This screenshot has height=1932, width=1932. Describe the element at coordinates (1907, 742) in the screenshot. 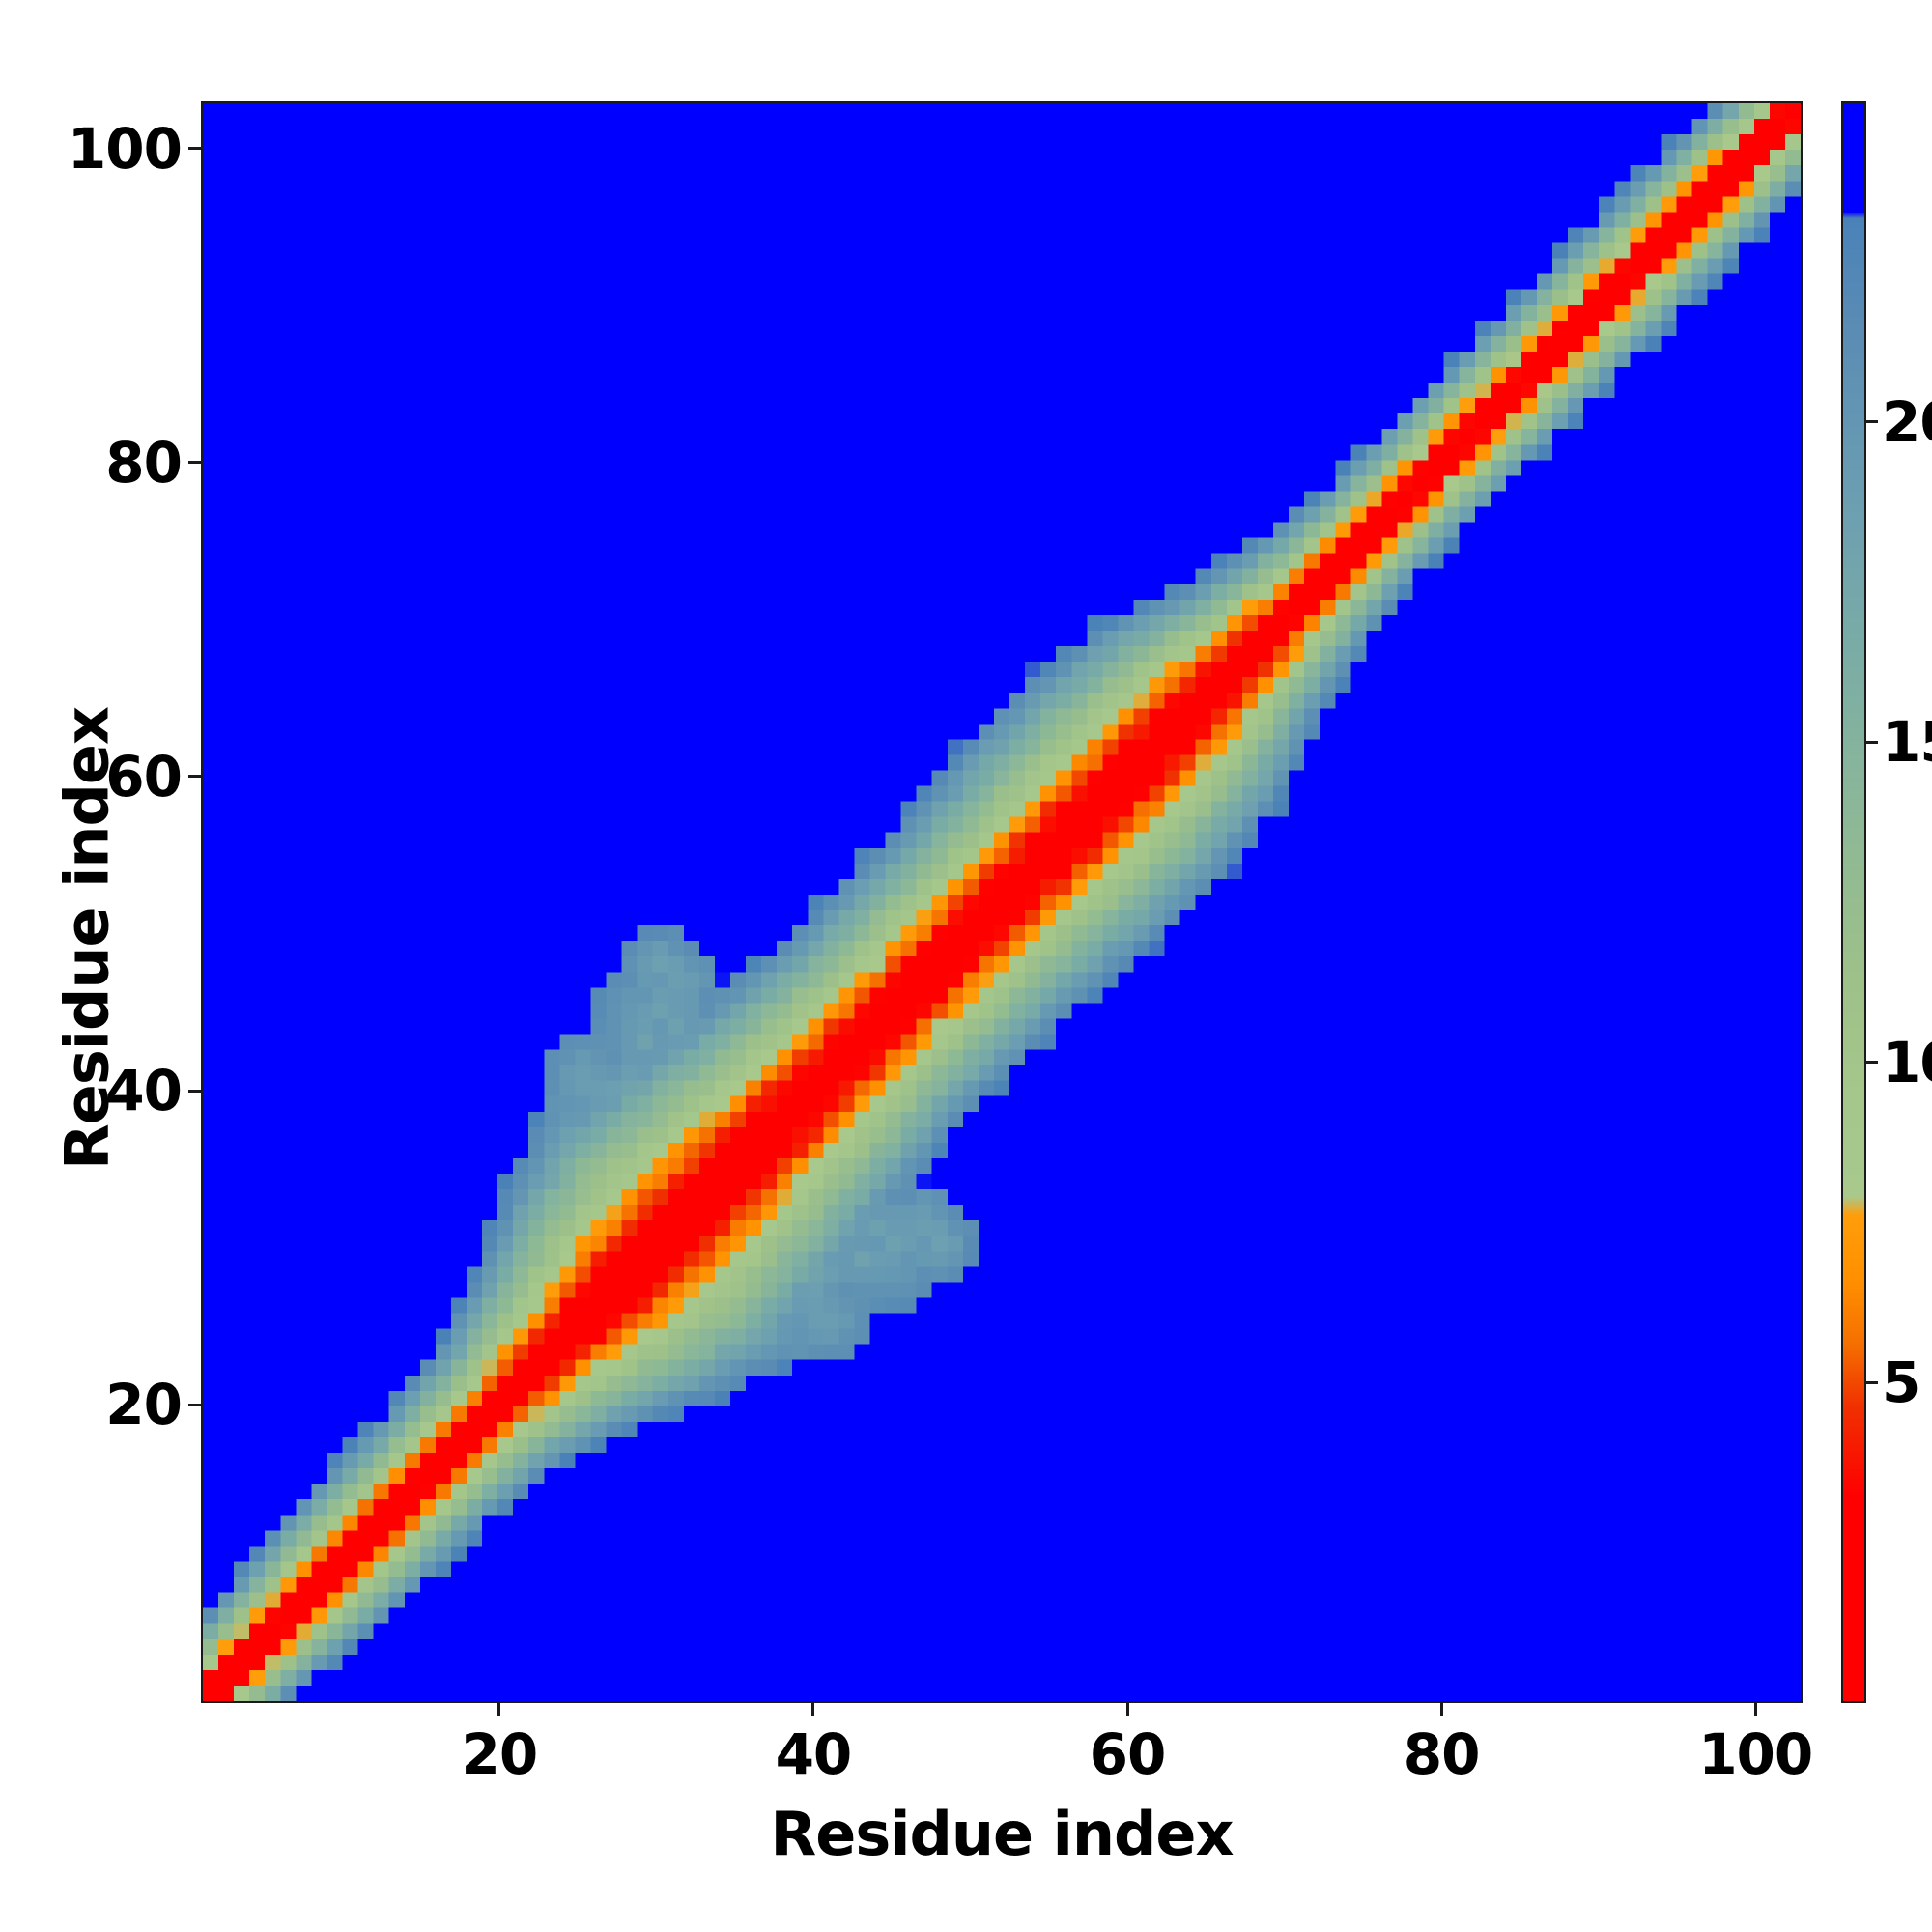

I see `colorbar-tick-label: 15` at that location.